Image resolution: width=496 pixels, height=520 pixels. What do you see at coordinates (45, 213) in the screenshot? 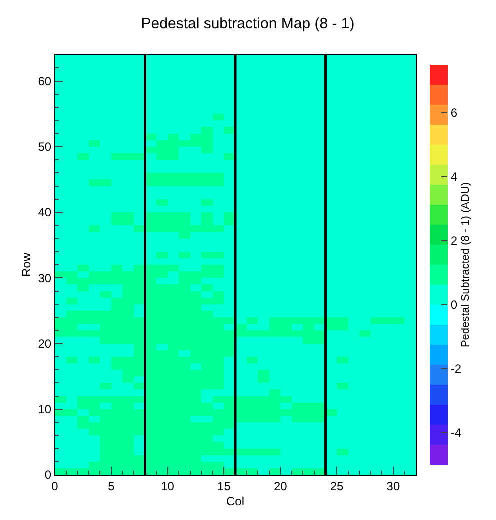
I see `y-tick-label: 40` at bounding box center [45, 213].